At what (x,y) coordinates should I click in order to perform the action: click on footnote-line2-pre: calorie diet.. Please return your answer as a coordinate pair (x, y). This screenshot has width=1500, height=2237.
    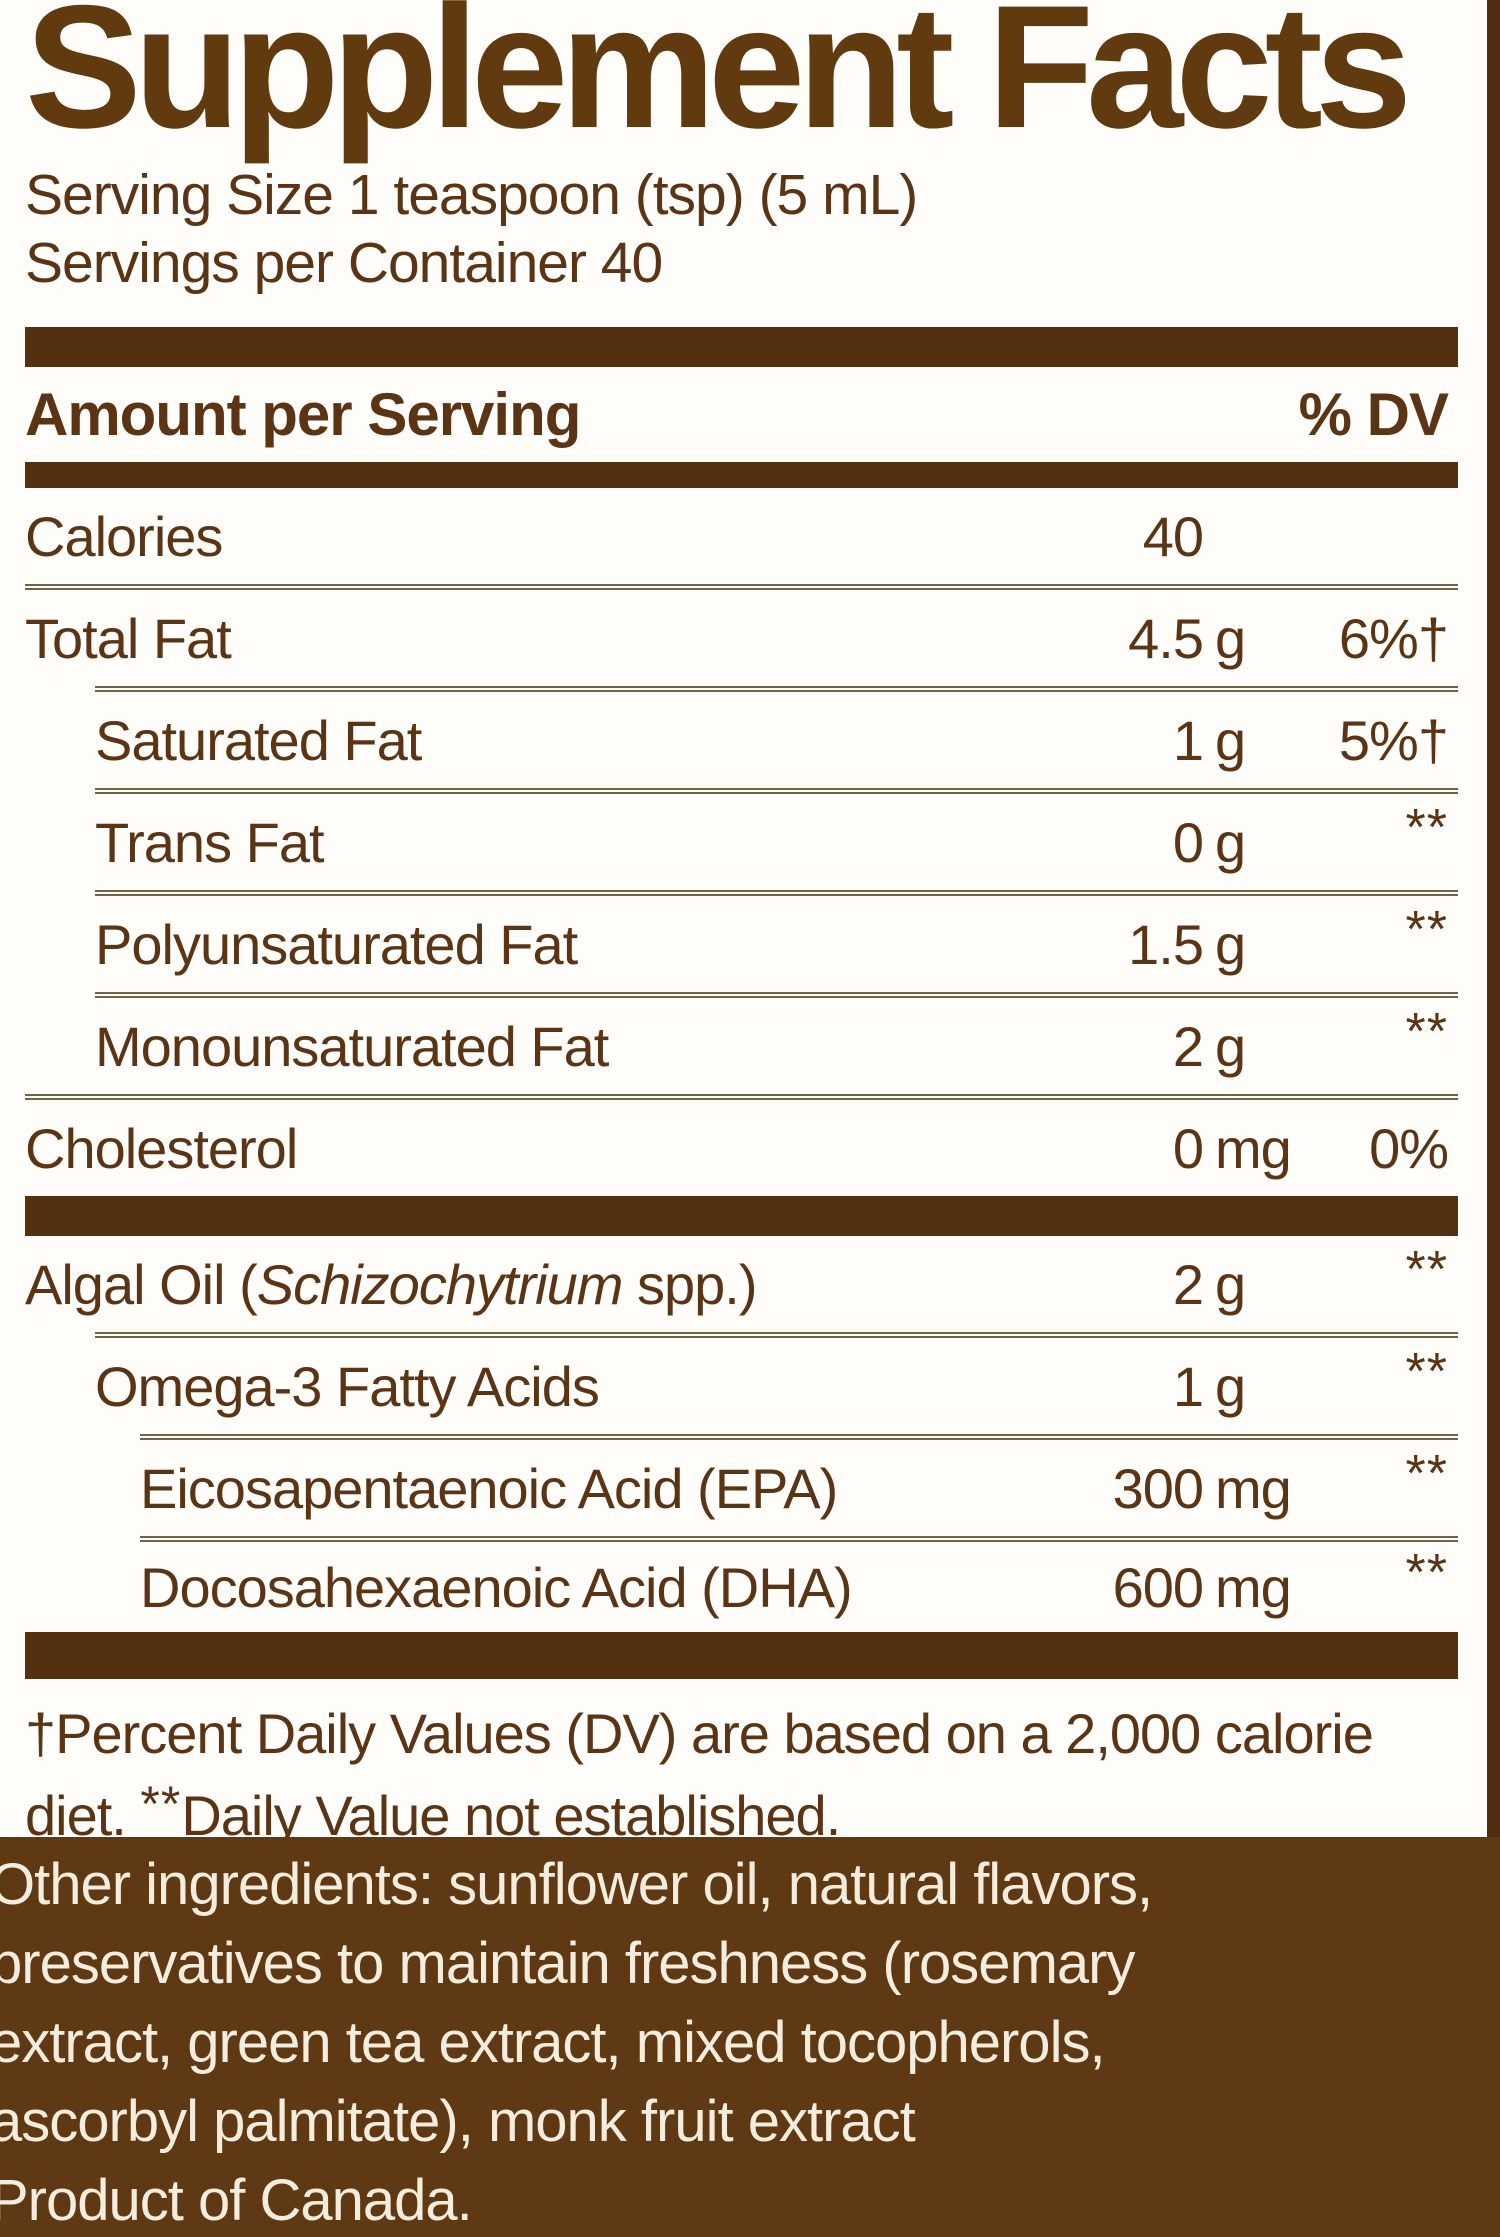
    Looking at the image, I should click on (699, 1774).